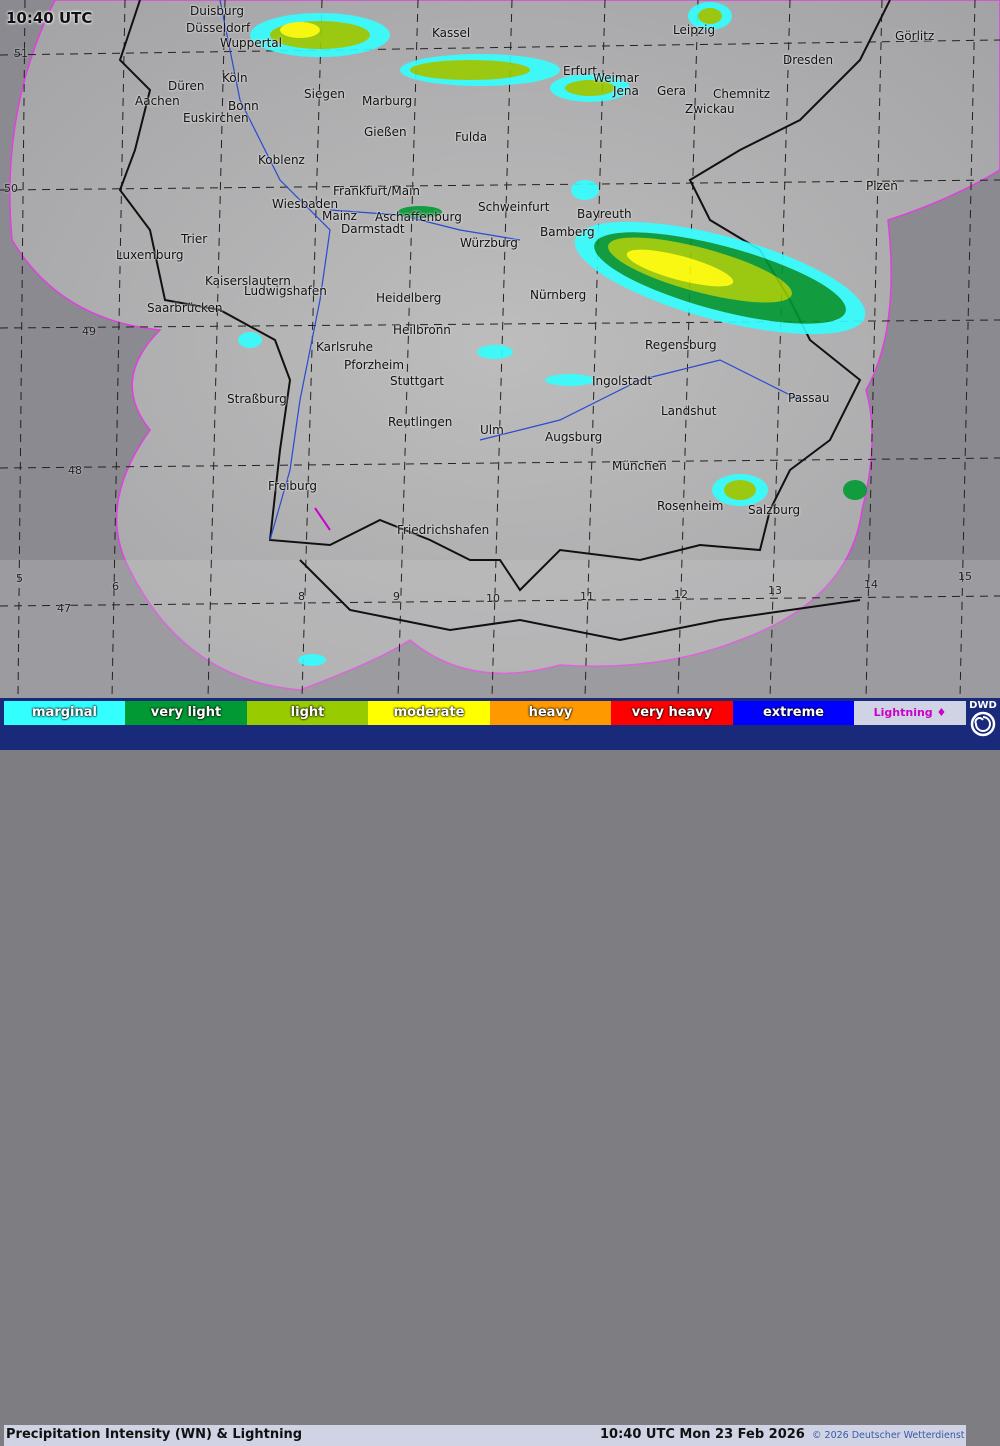 This screenshot has width=1000, height=1446. Describe the element at coordinates (217, 11) in the screenshot. I see `city-label: Duisburg` at that location.